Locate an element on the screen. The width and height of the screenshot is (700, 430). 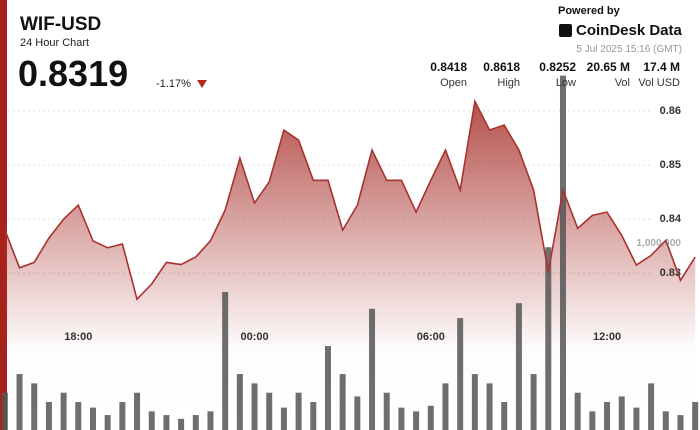
accent-bar is located at coordinates (3, 215).